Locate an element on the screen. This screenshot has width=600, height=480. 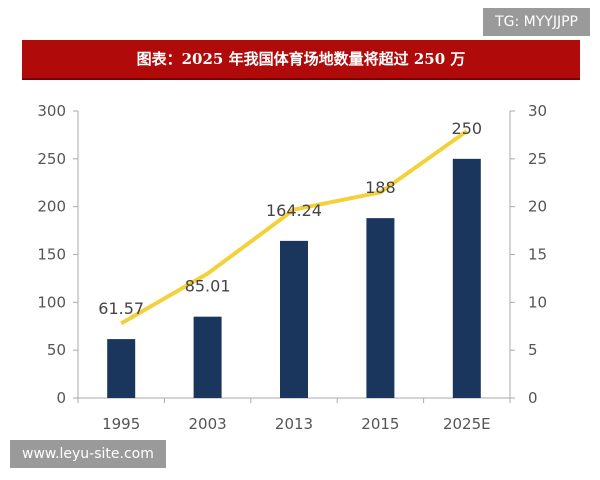
x-tick-label: 2003 is located at coordinates (208, 424).